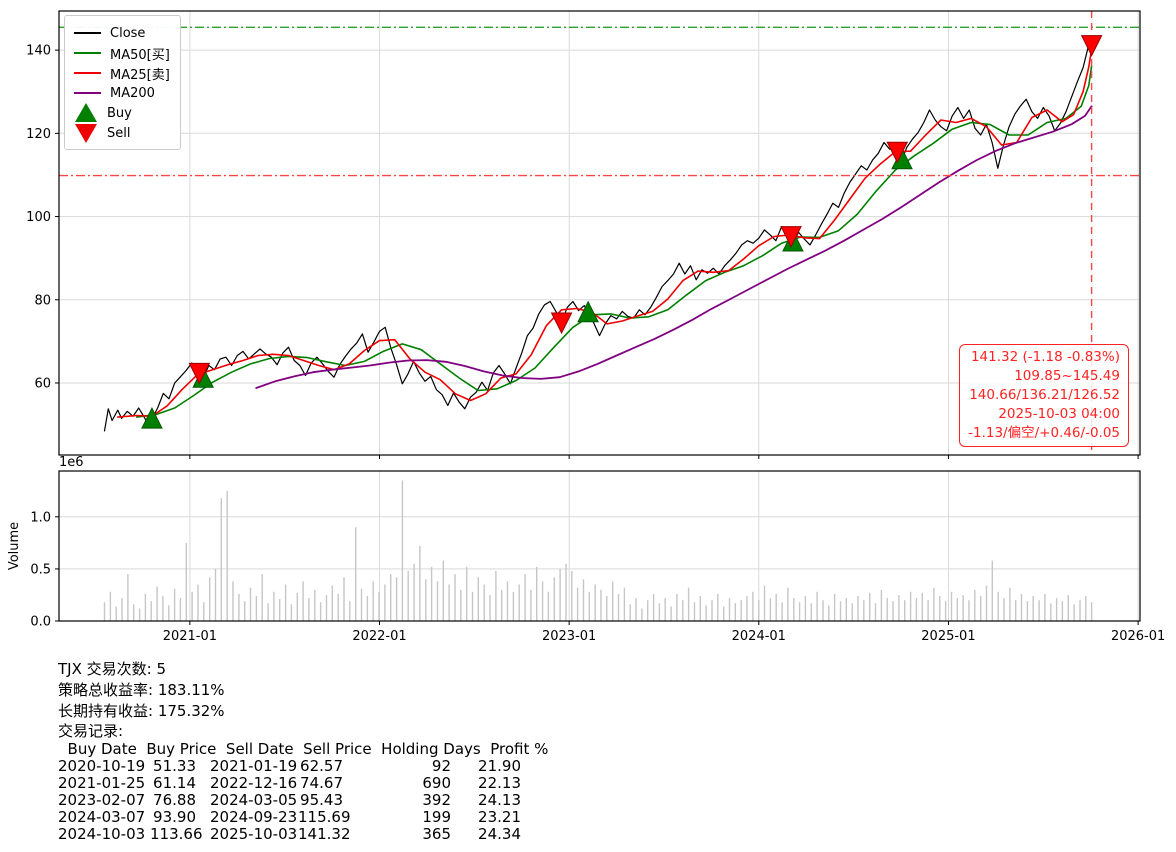  I want to click on trade-cell-sprice: 95.43, so click(321, 800).